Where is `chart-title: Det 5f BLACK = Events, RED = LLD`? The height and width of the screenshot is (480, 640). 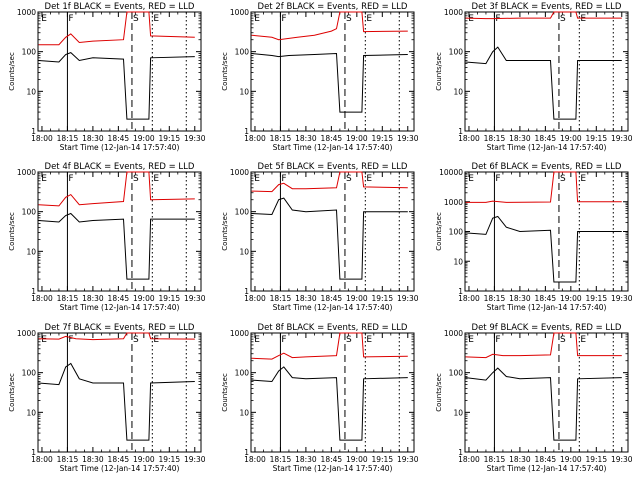
chart-title: Det 5f BLACK = Events, RED = LLD is located at coordinates (333, 167).